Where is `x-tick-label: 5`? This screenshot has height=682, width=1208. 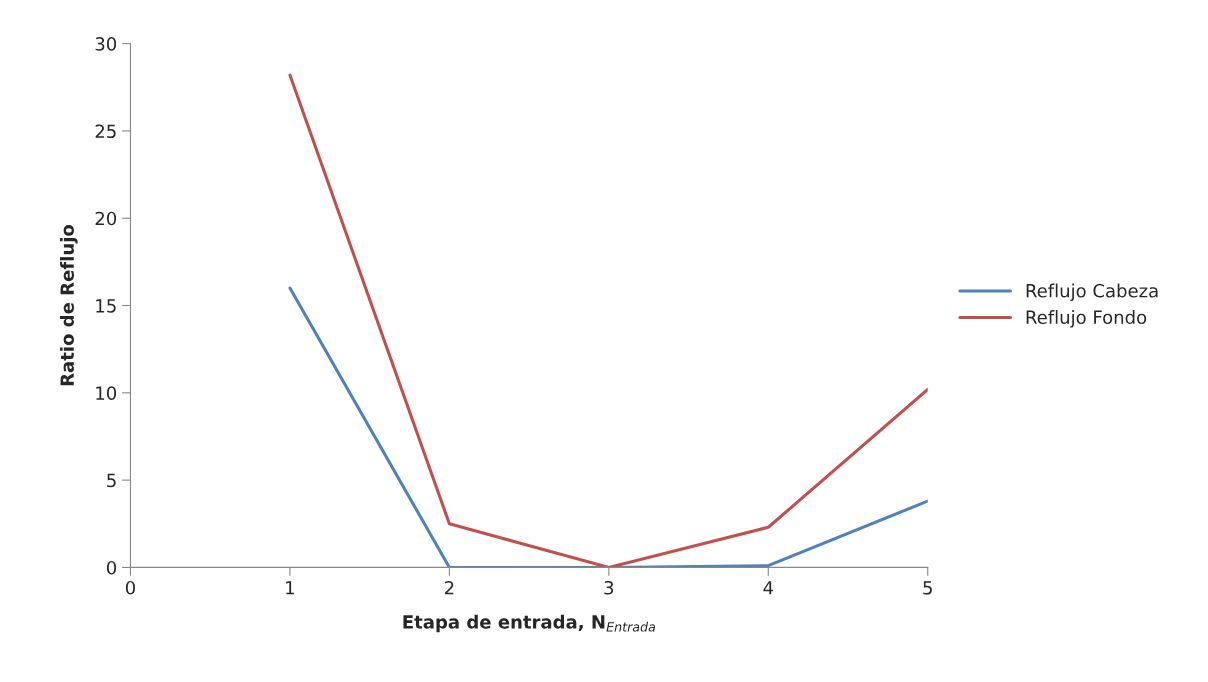
x-tick-label: 5 is located at coordinates (927, 588).